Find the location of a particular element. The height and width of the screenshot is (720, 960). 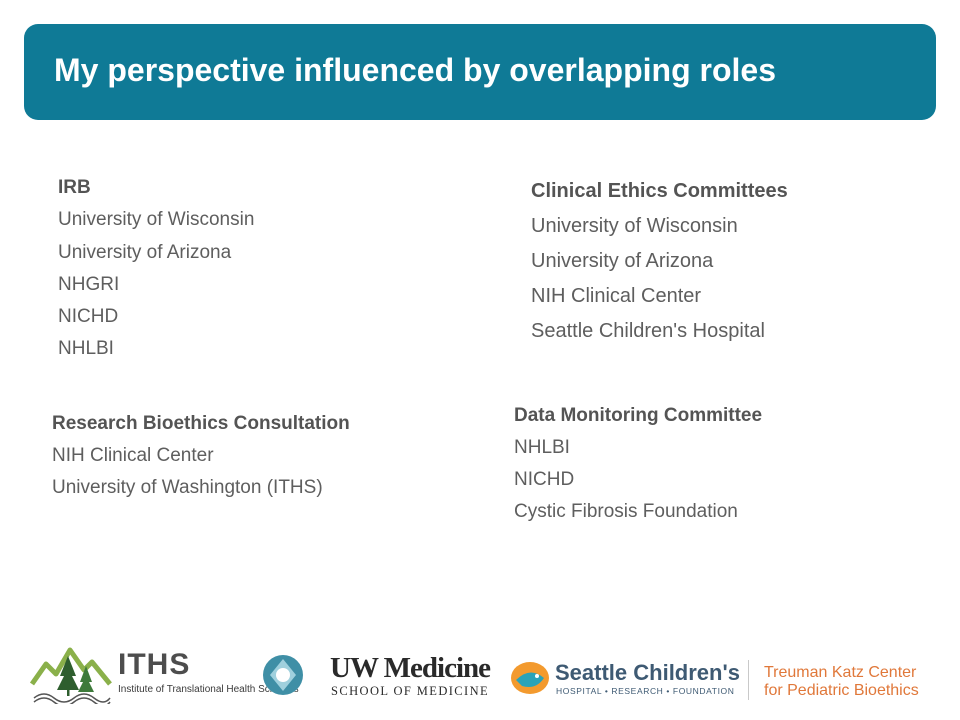

clinical-ethics-item: University of Arizona is located at coordinates (622, 261).